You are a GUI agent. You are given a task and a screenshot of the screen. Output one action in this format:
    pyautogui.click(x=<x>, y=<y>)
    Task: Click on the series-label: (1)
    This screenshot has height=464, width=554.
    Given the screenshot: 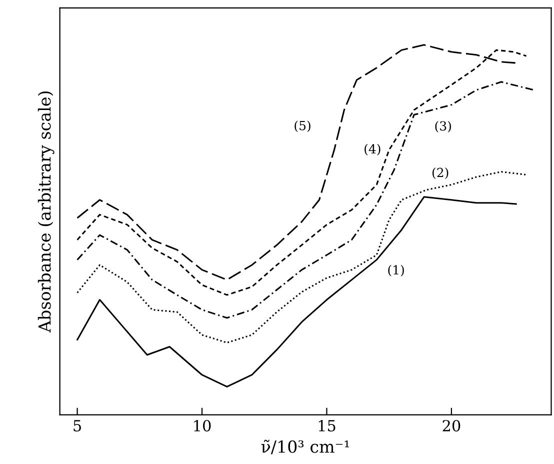 What is the action you would take?
    pyautogui.click(x=396, y=270)
    